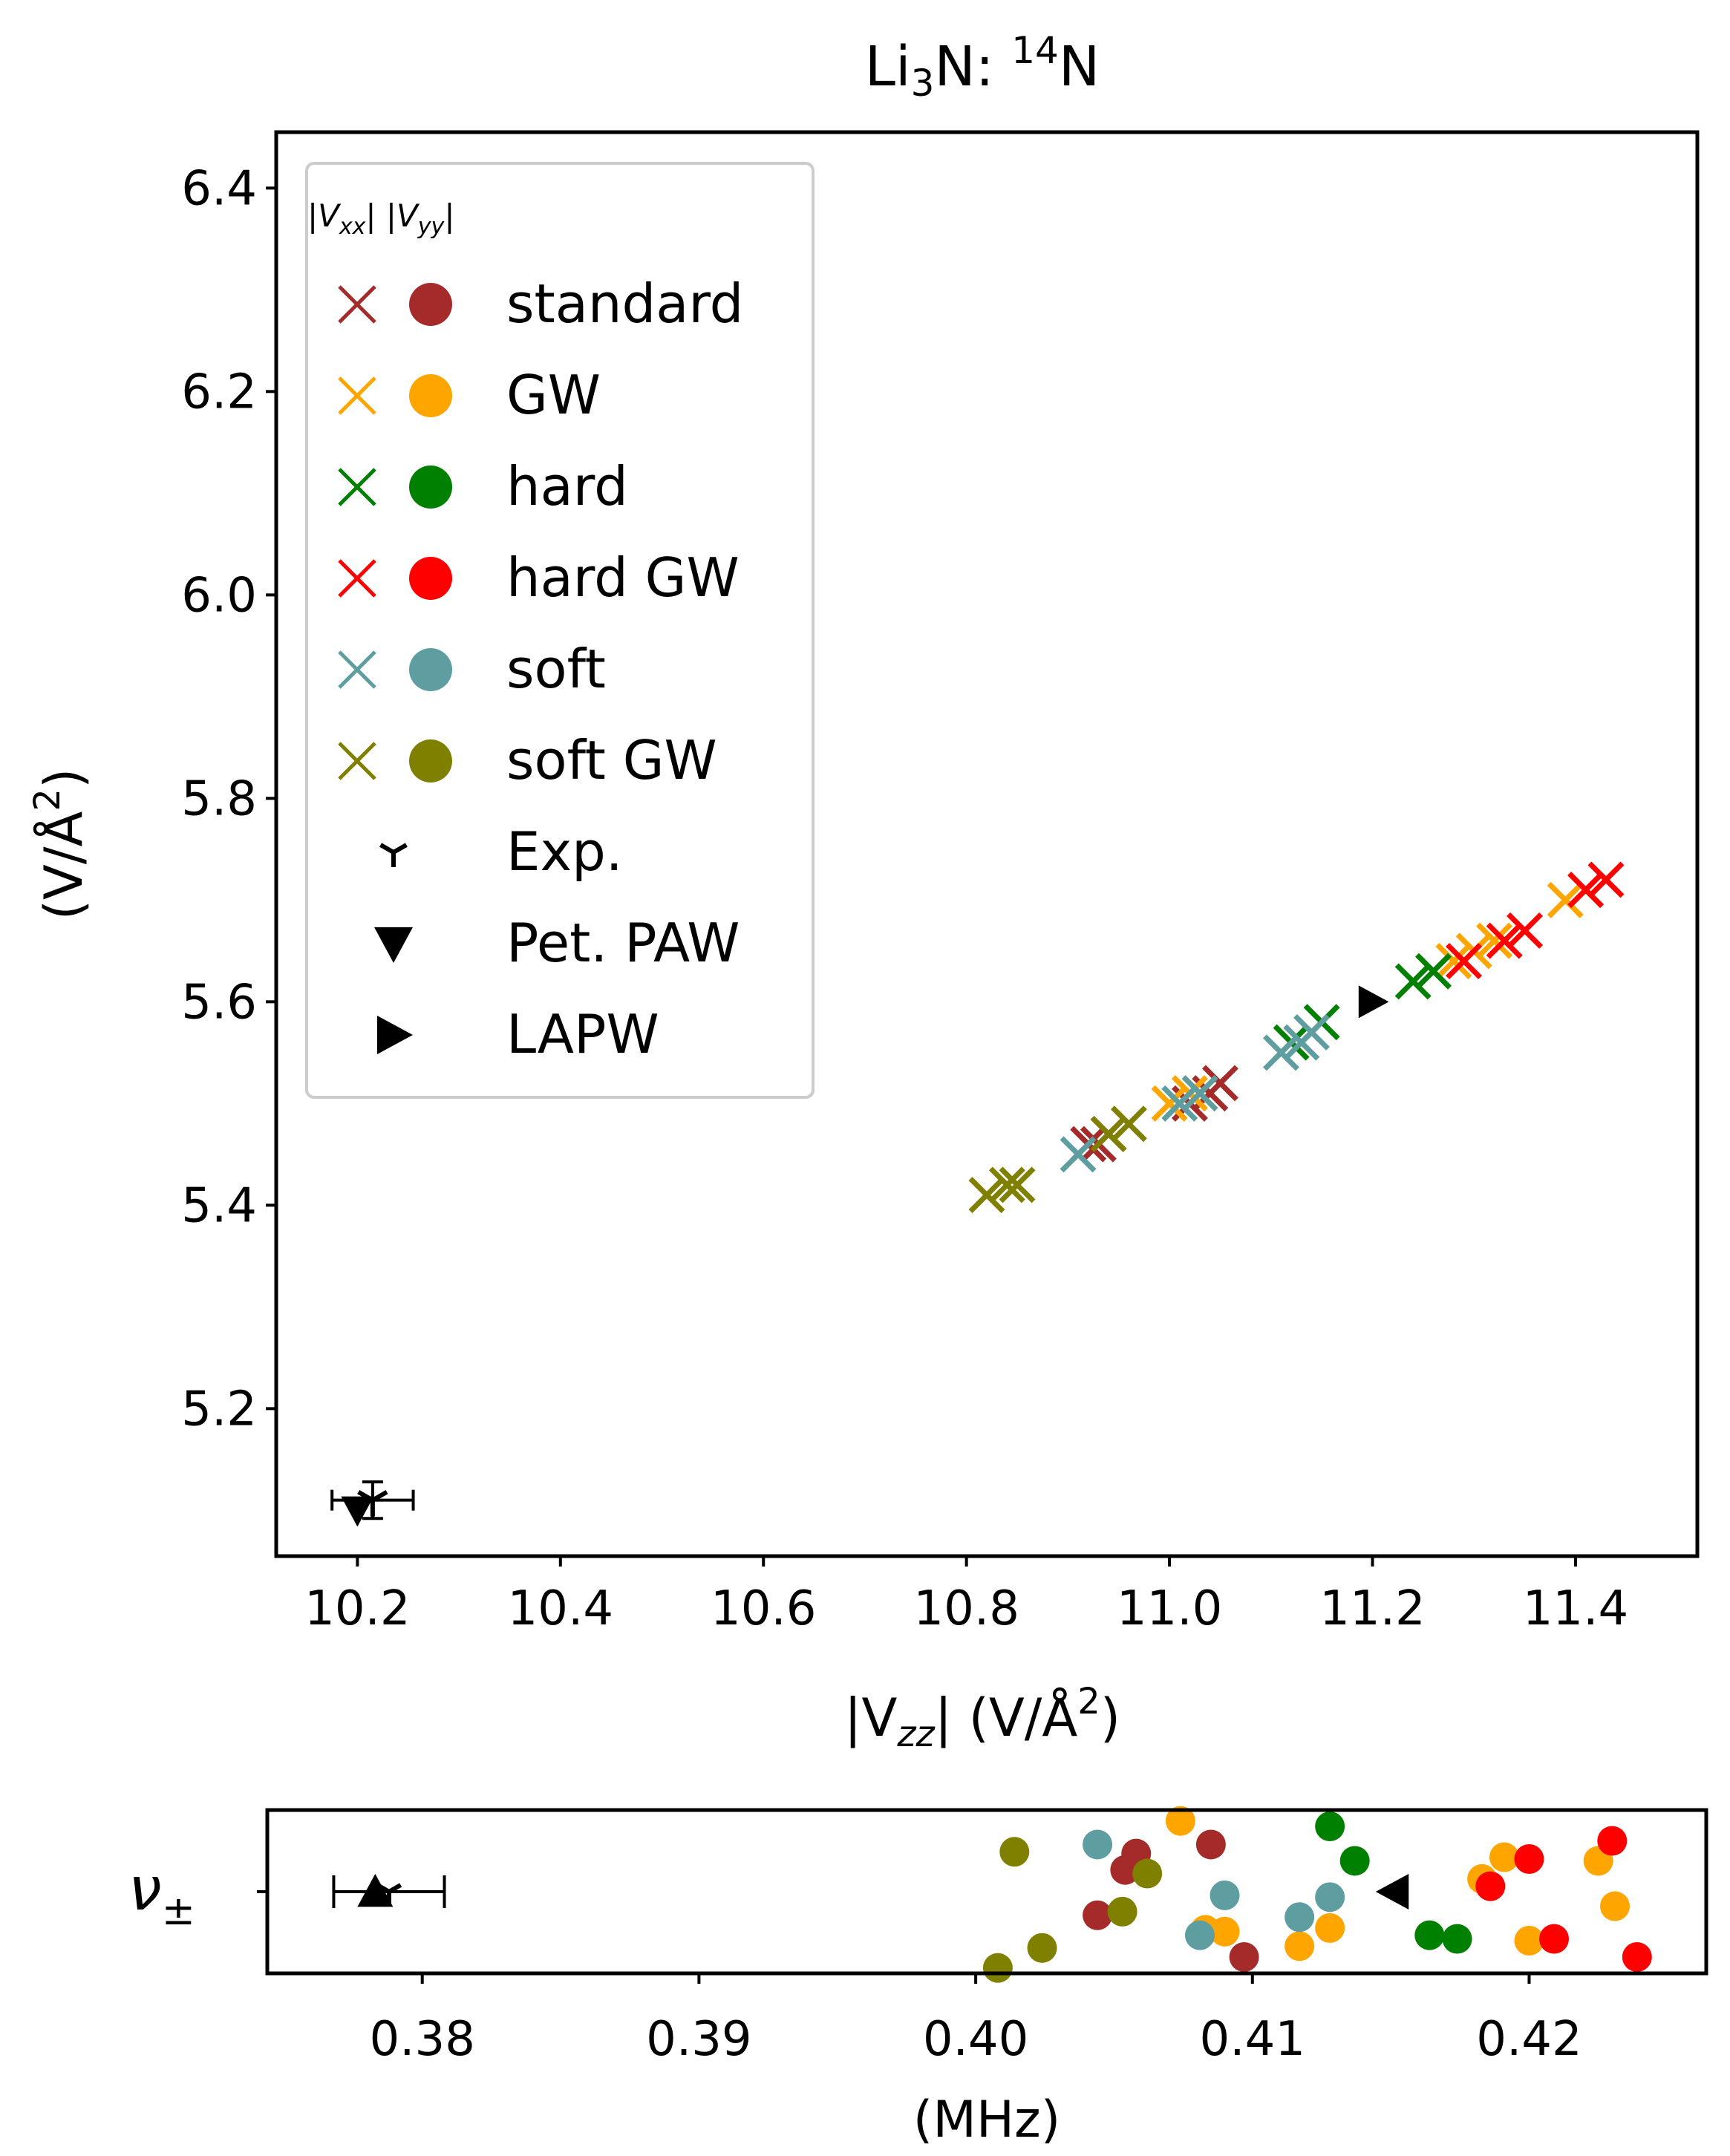 The width and height of the screenshot is (1730, 2156). What do you see at coordinates (611, 760) in the screenshot?
I see `legend-label: soft GW` at bounding box center [611, 760].